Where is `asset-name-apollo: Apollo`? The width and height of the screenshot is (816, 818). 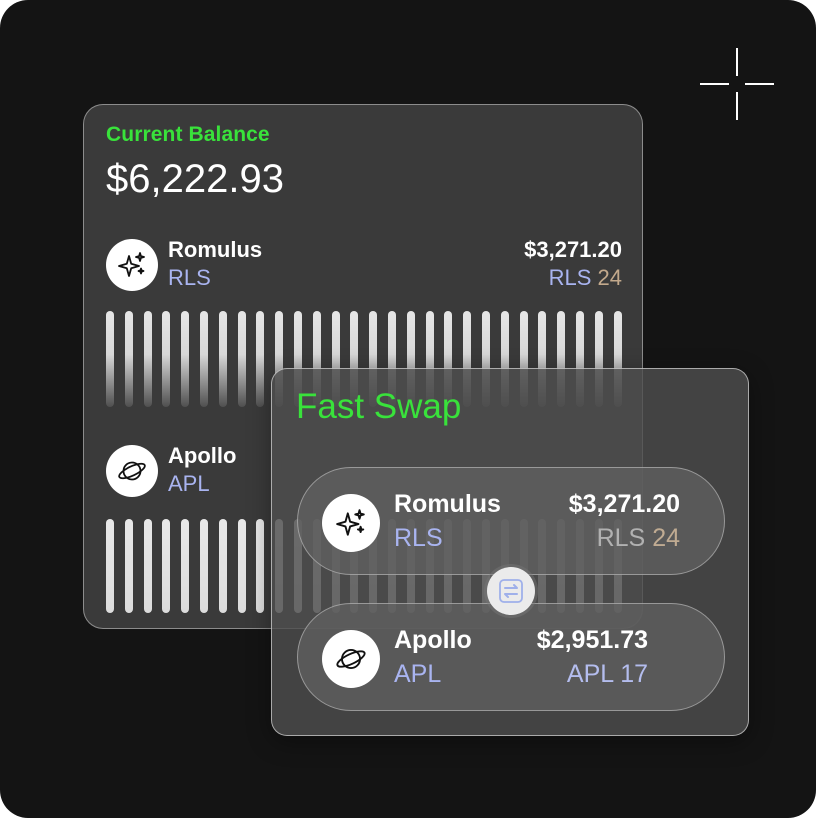
asset-name-apollo: Apollo is located at coordinates (202, 455).